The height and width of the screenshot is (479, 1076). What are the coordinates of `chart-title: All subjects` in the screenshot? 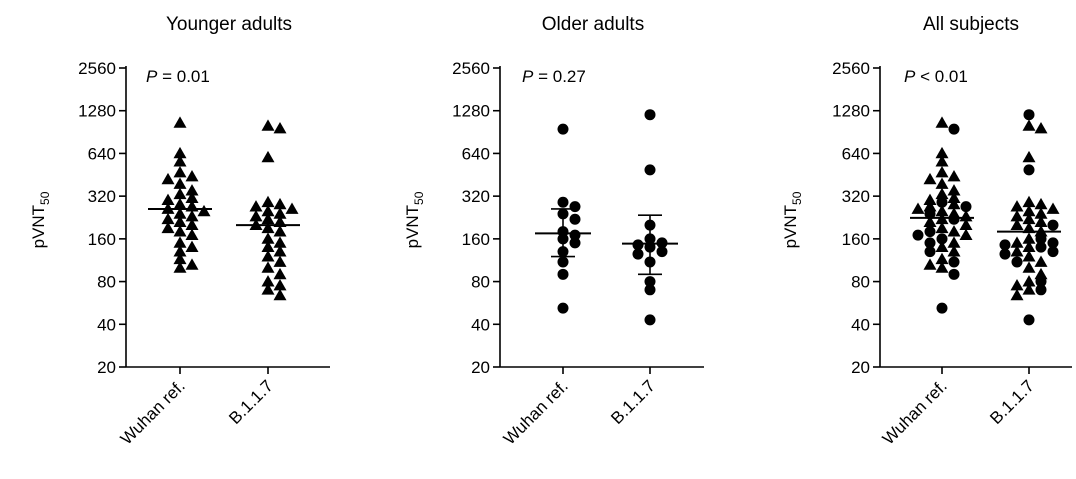 It's located at (971, 24).